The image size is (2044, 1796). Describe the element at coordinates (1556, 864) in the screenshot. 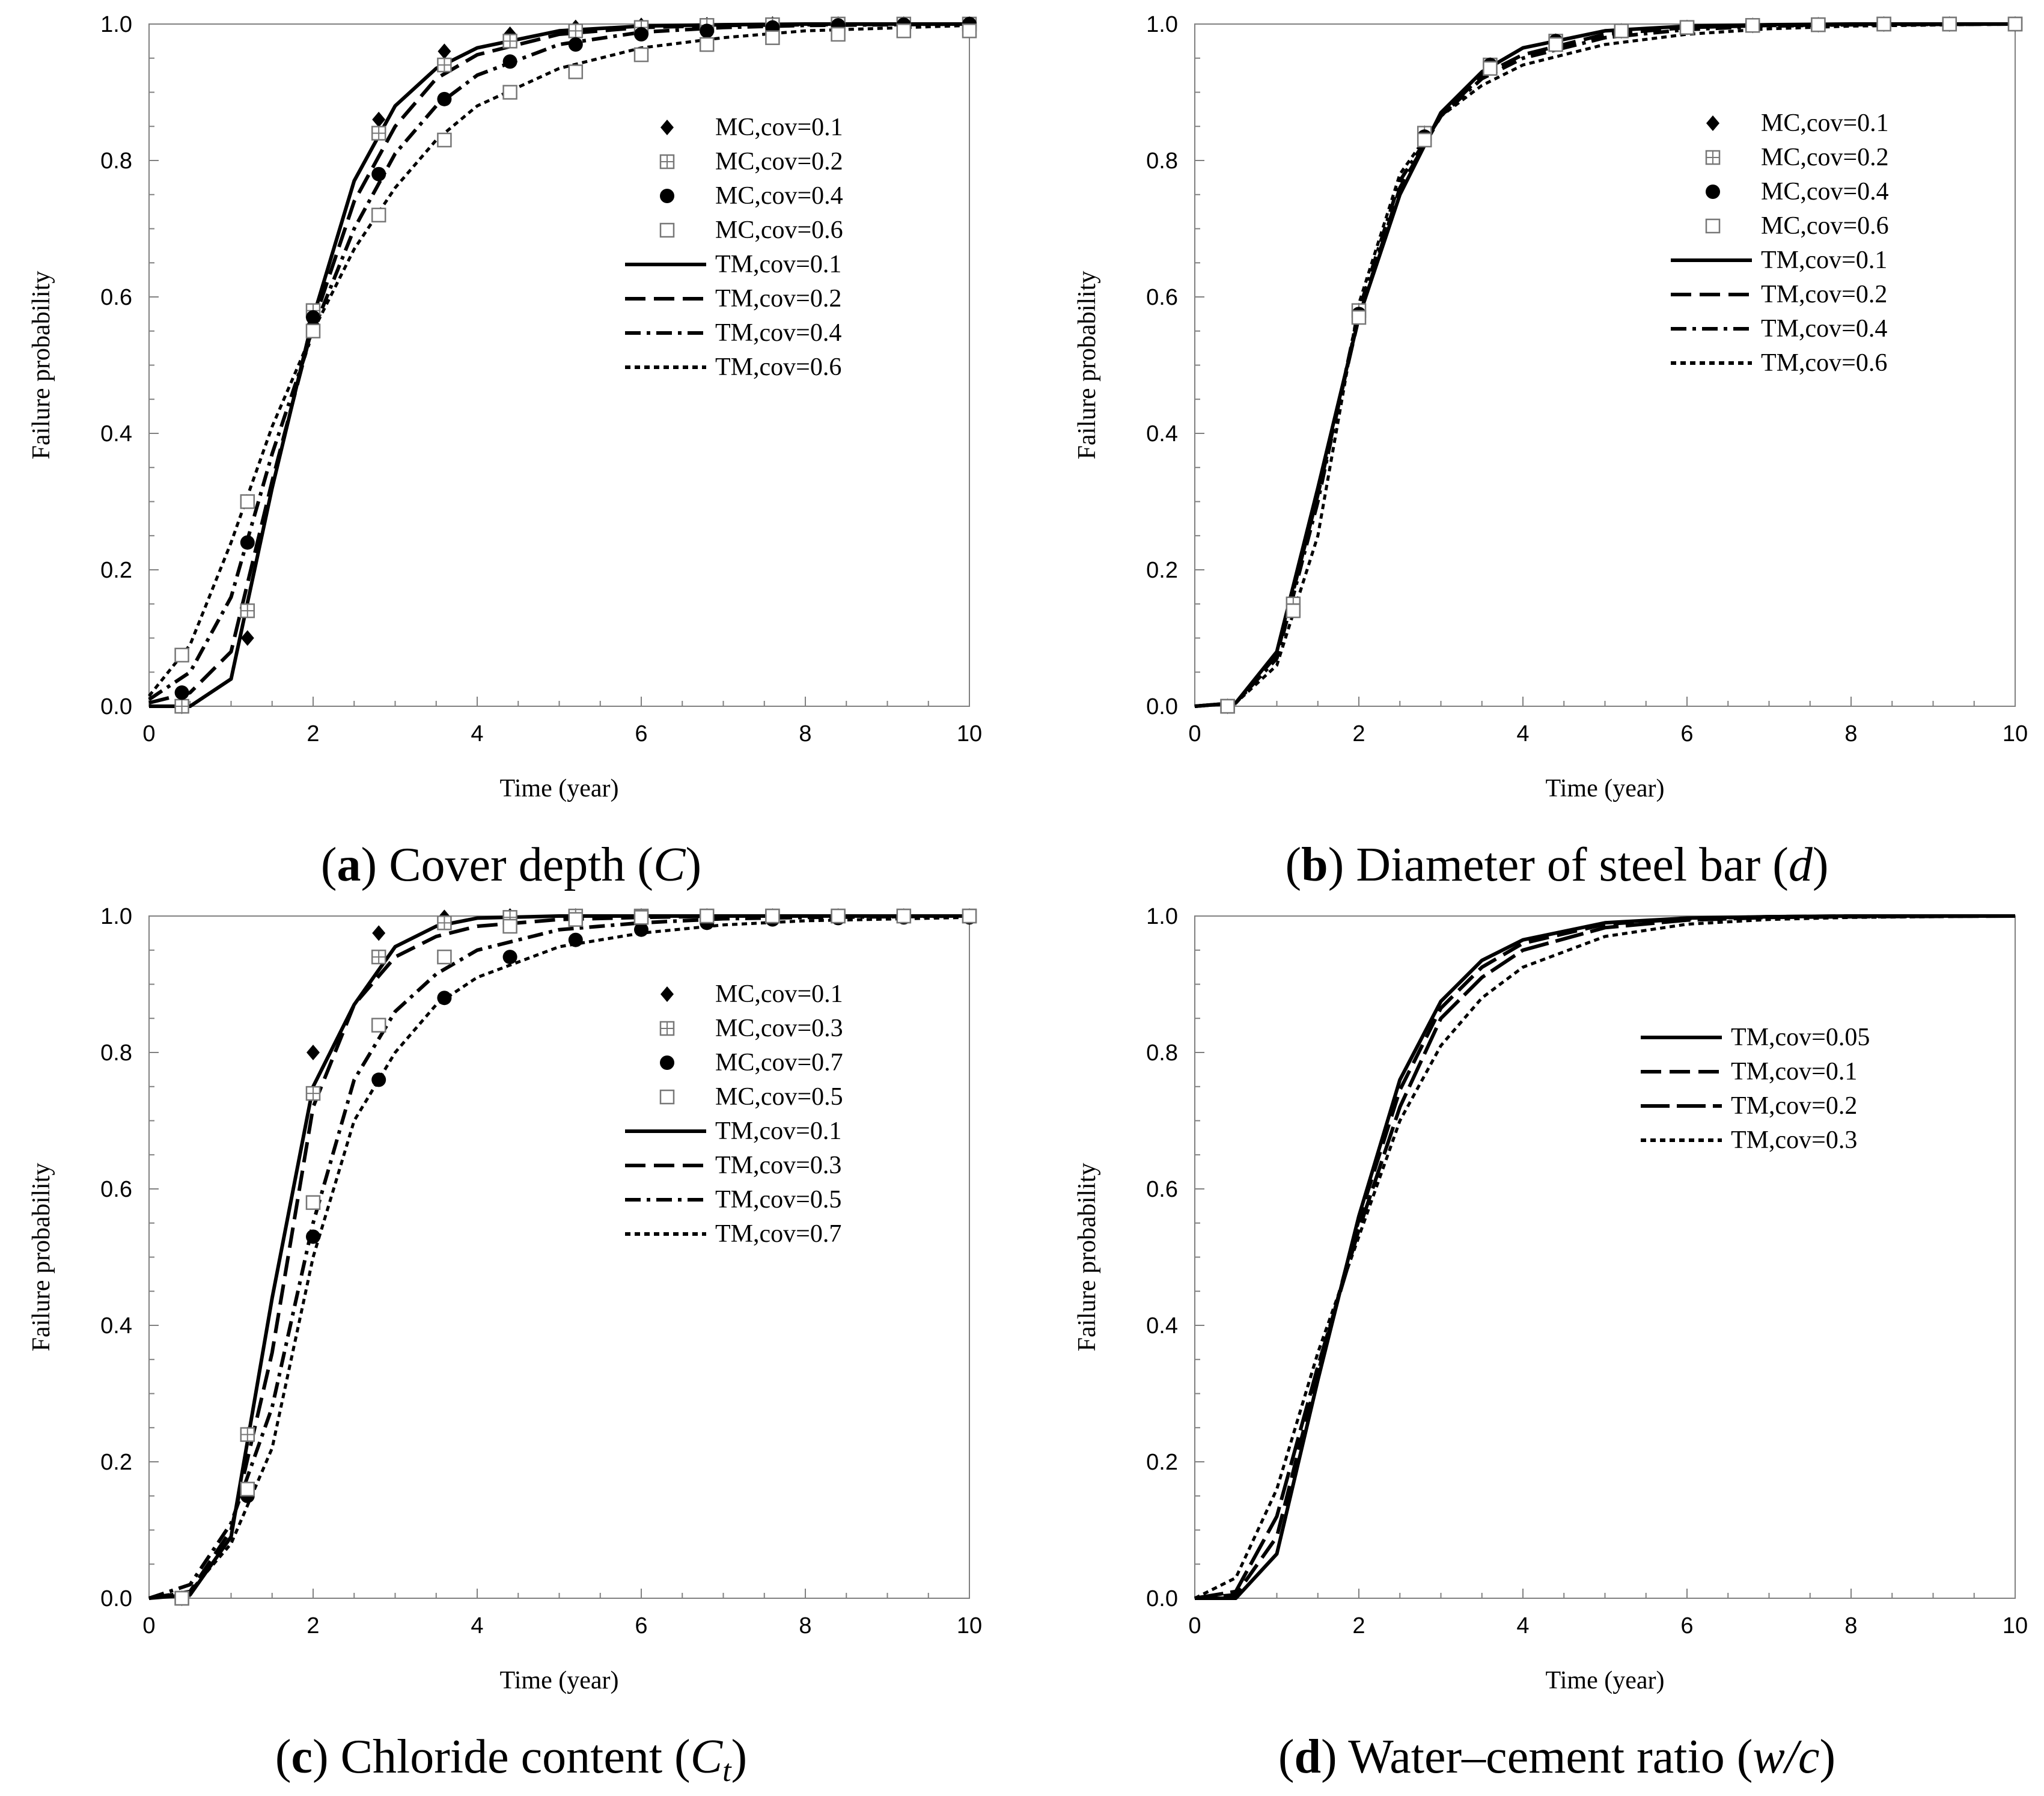

I see `panel-caption: (b) Diameter of steel bar (d)` at that location.